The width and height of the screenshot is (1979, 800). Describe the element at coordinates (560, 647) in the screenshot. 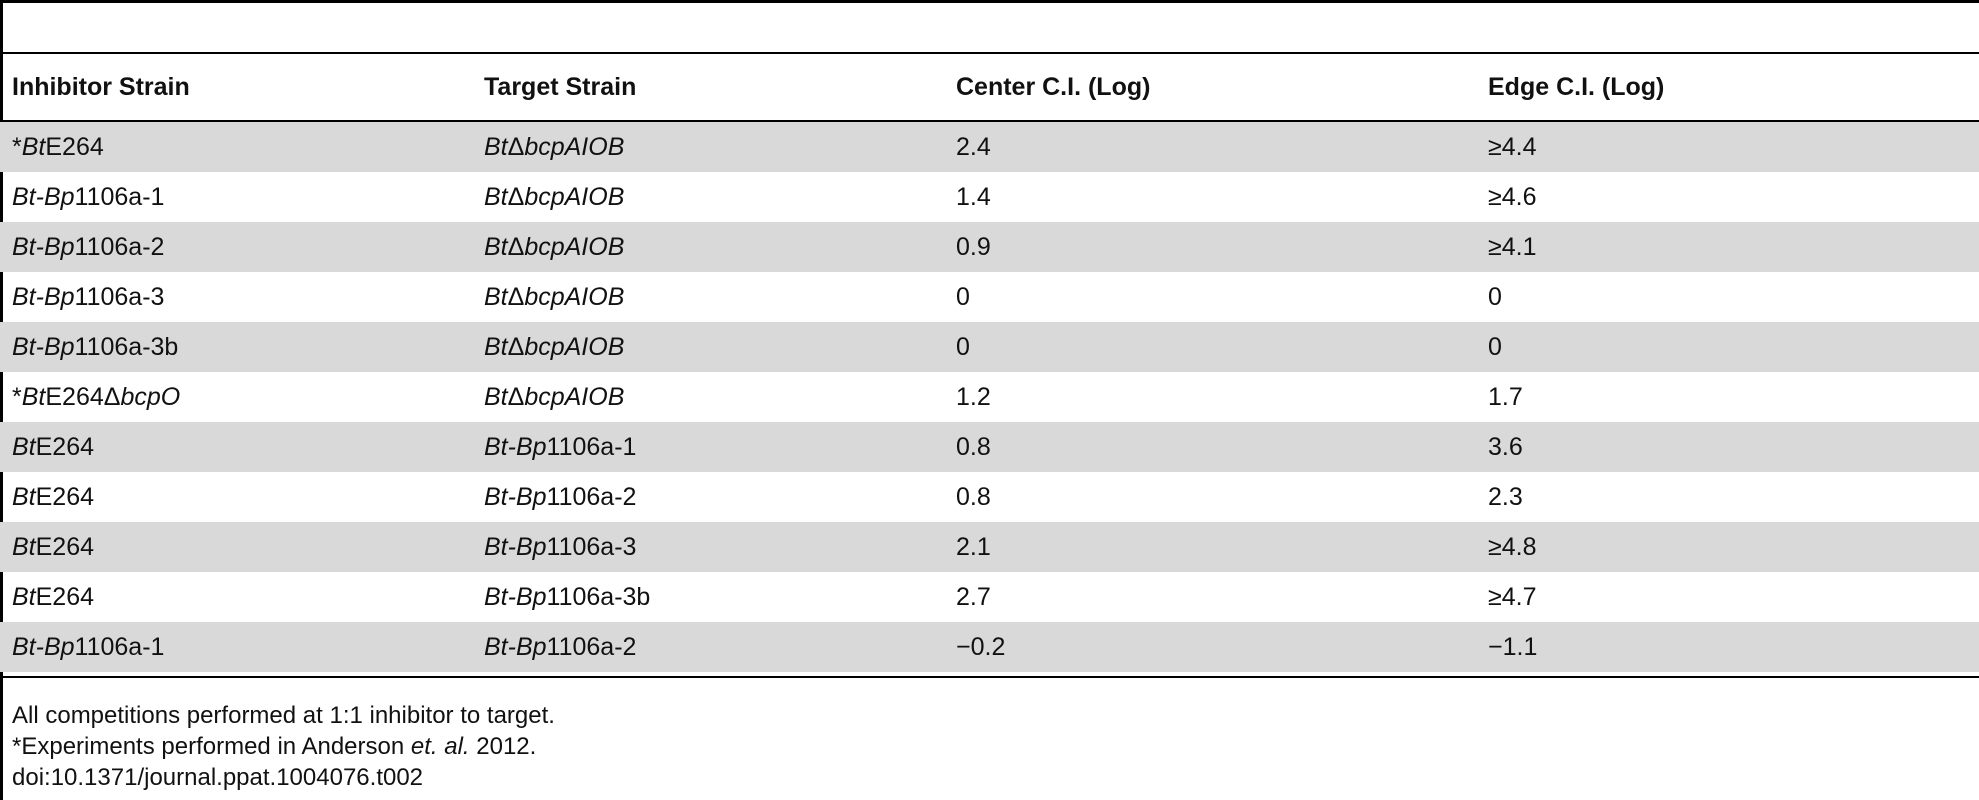

I see `cell-target-strain: Bt-Bp1106a-2` at that location.